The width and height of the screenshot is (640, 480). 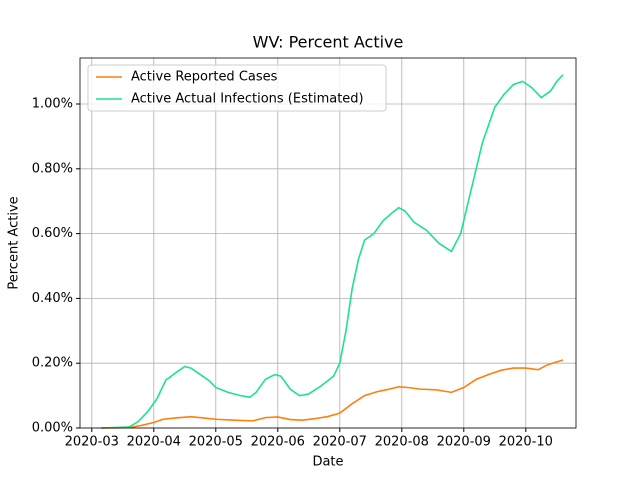 What do you see at coordinates (332, 394) in the screenshot?
I see `series-line` at bounding box center [332, 394].